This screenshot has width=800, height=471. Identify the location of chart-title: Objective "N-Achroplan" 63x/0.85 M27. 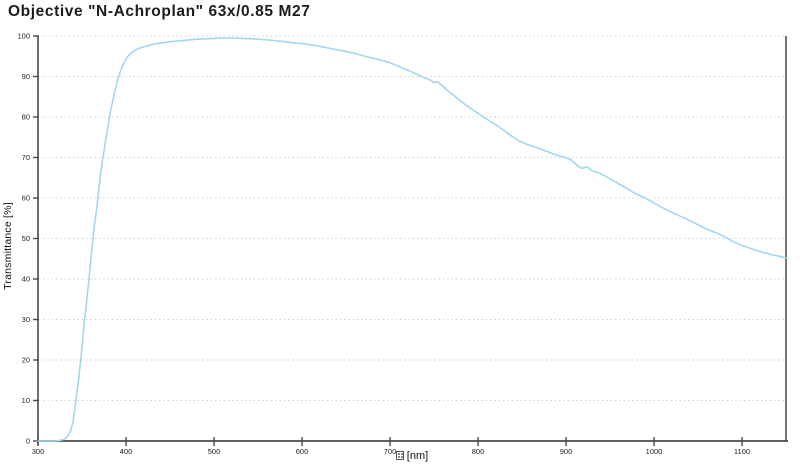
(159, 11).